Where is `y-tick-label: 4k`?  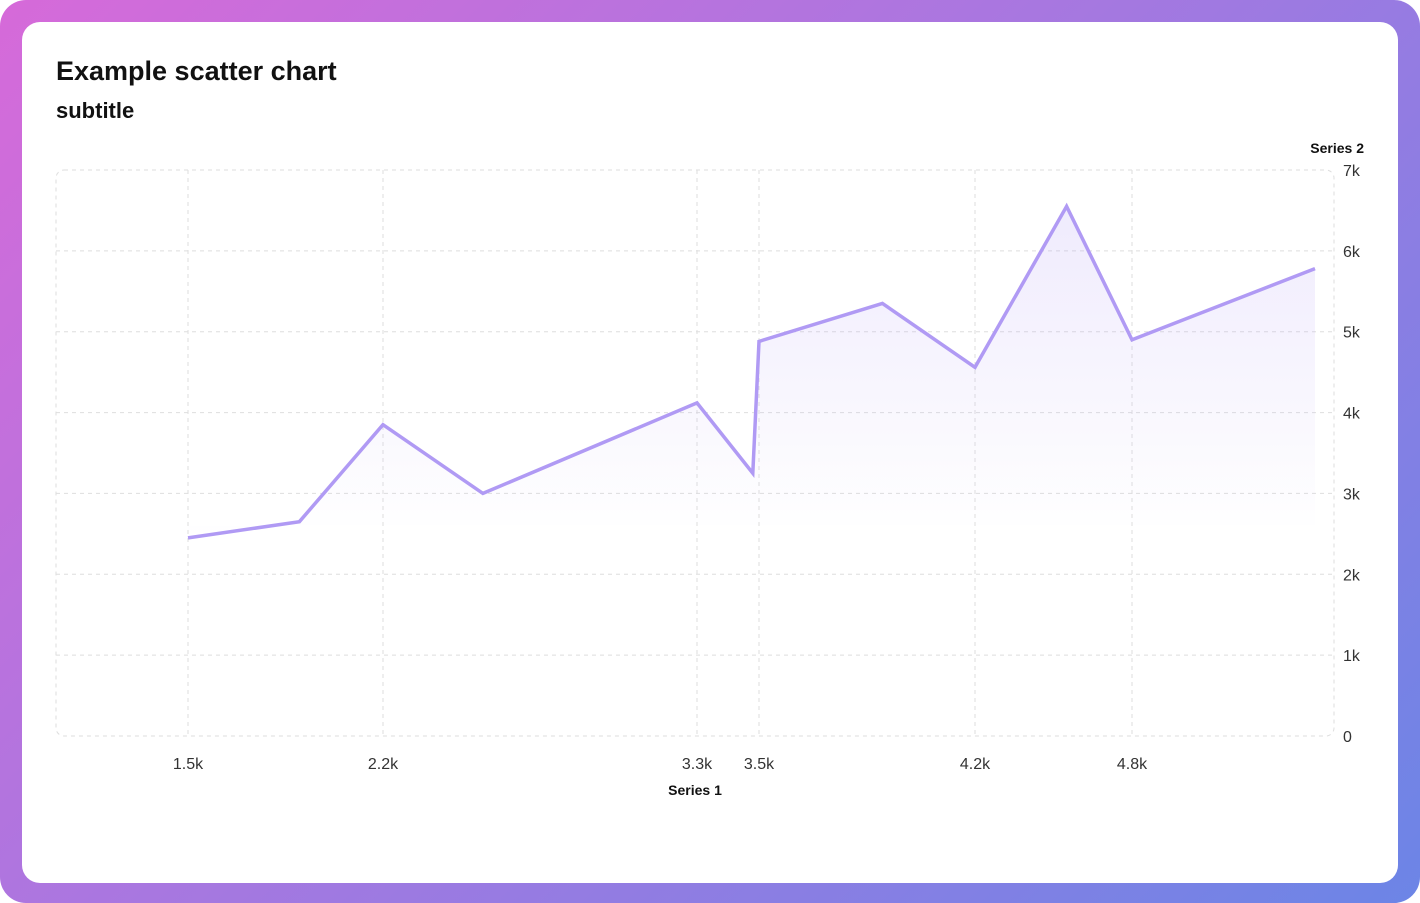
y-tick-label: 4k is located at coordinates (1352, 414).